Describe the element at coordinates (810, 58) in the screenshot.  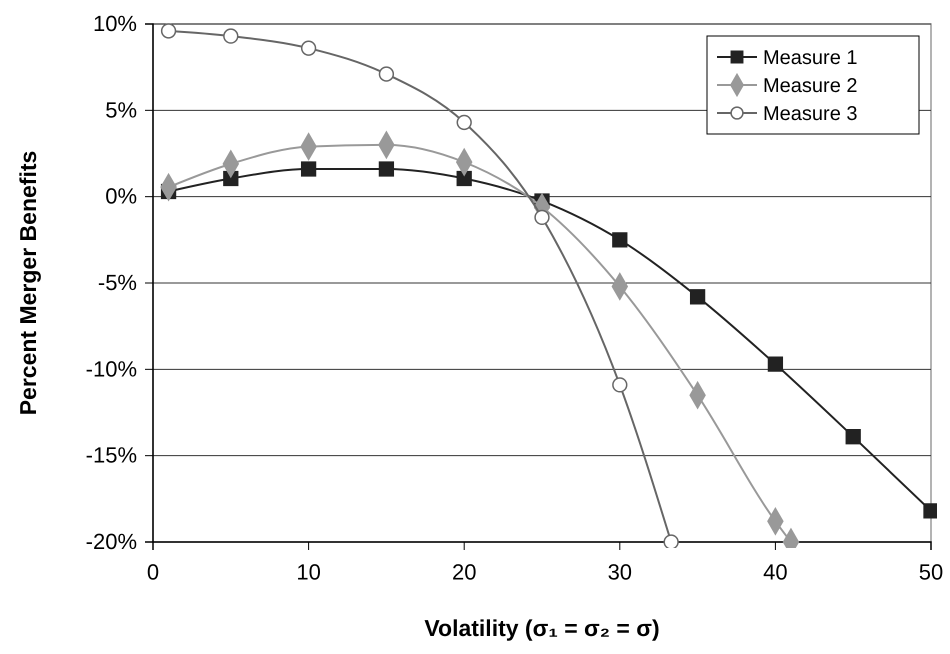
I see `legend-label: Measure 1` at that location.